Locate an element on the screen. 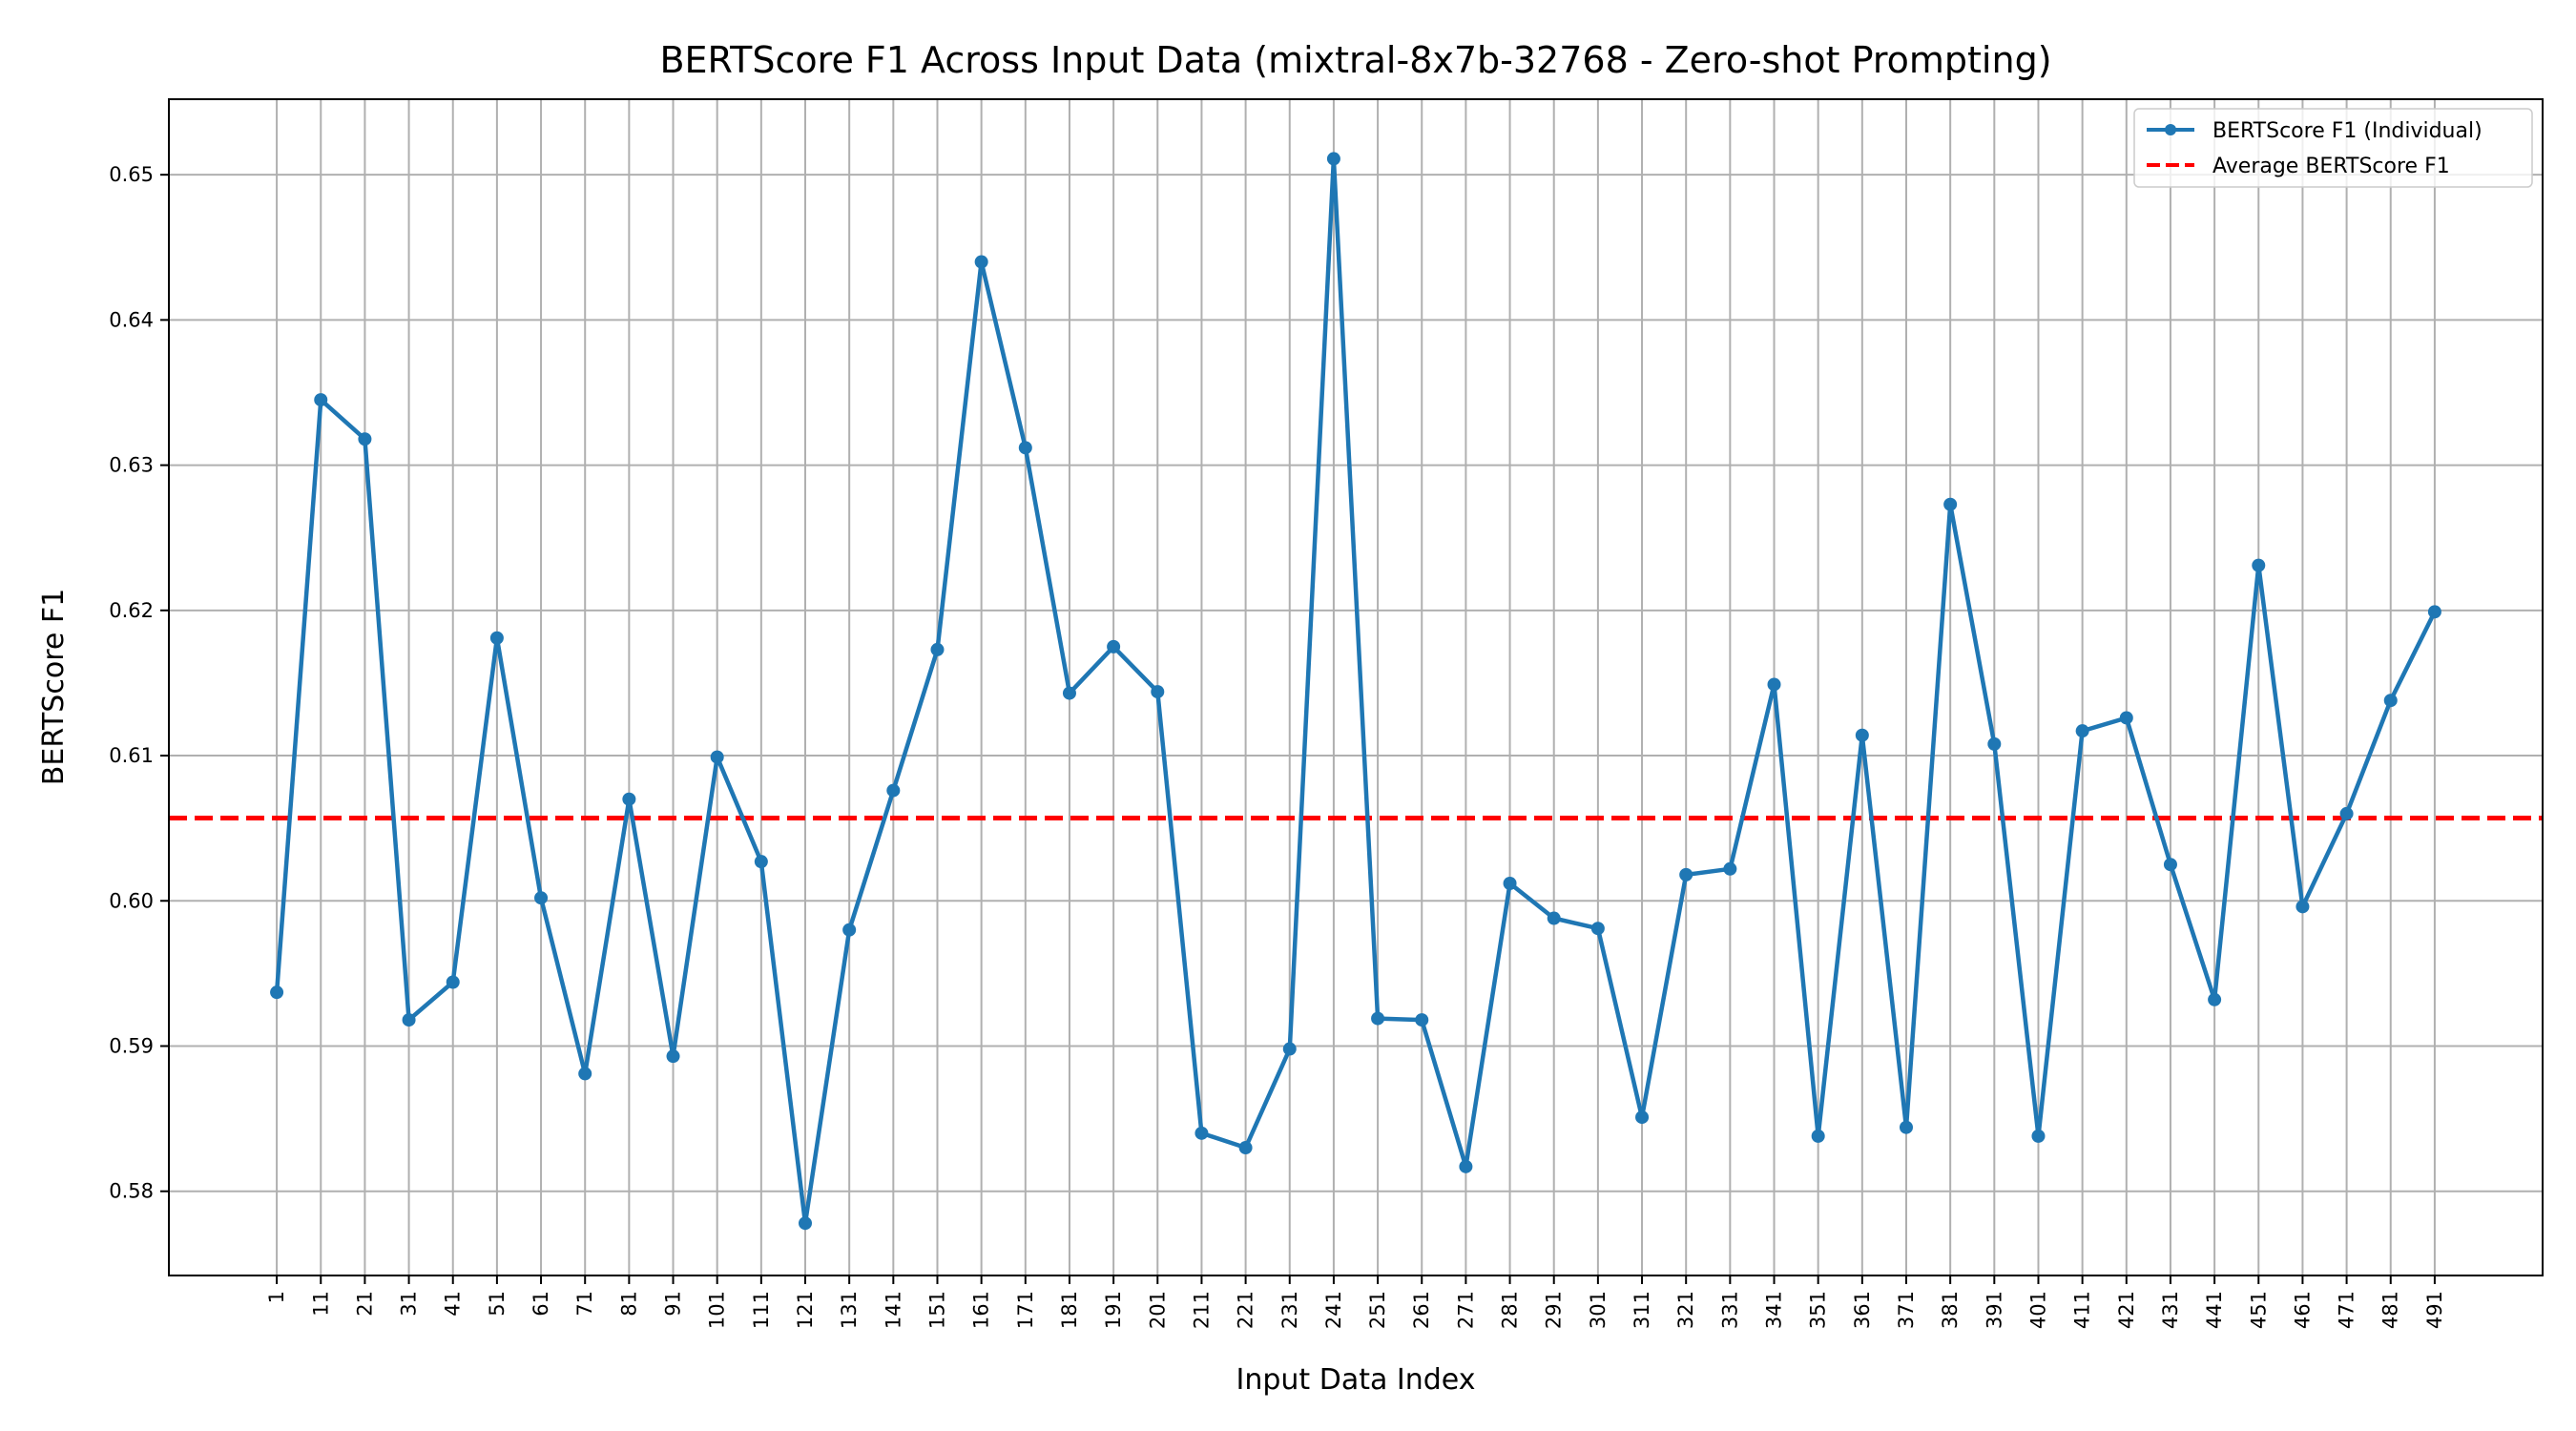  y-tick-label: 0.59 is located at coordinates (131, 1045).